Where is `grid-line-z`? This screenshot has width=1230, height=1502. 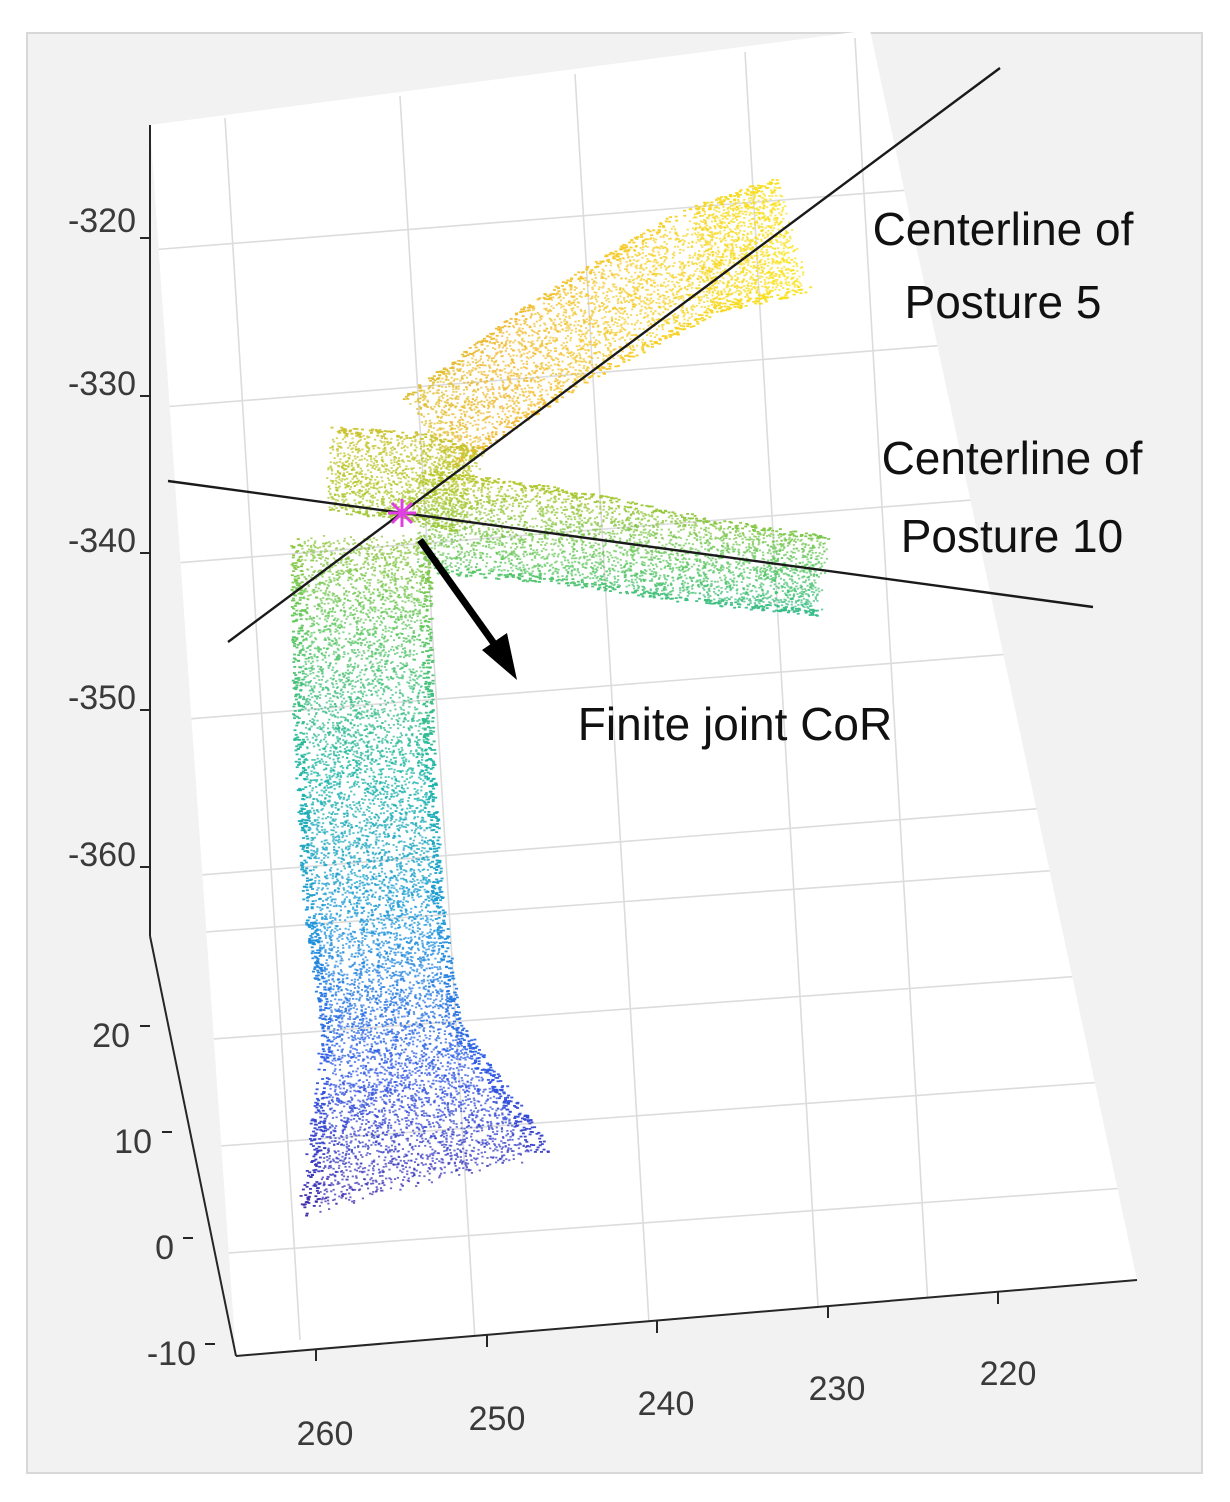 grid-line-z is located at coordinates (605, 529).